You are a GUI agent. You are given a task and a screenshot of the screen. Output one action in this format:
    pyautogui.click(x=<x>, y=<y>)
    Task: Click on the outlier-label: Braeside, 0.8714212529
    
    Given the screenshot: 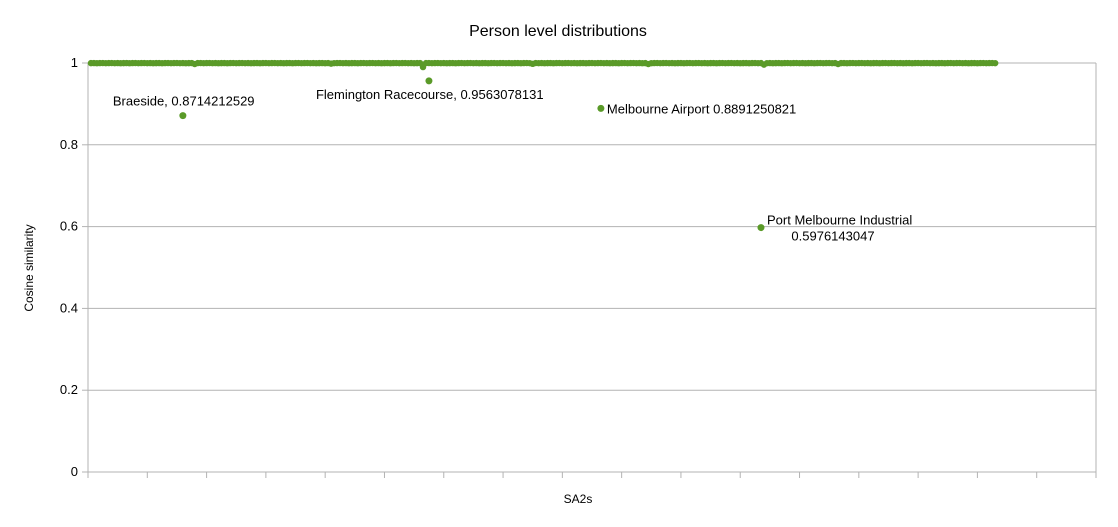 What is the action you would take?
    pyautogui.click(x=184, y=101)
    